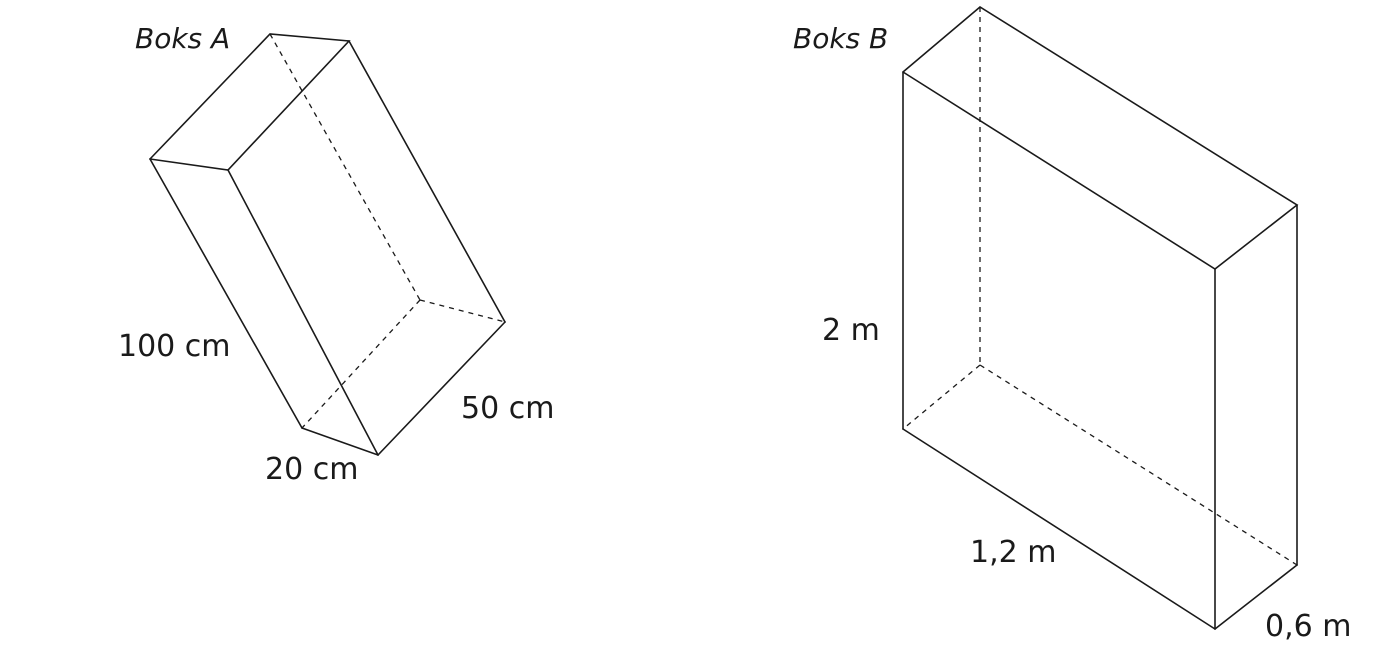 The height and width of the screenshot is (650, 1379). What do you see at coordinates (345, 167) in the screenshot?
I see `box-a-hidden-vertical-edge` at bounding box center [345, 167].